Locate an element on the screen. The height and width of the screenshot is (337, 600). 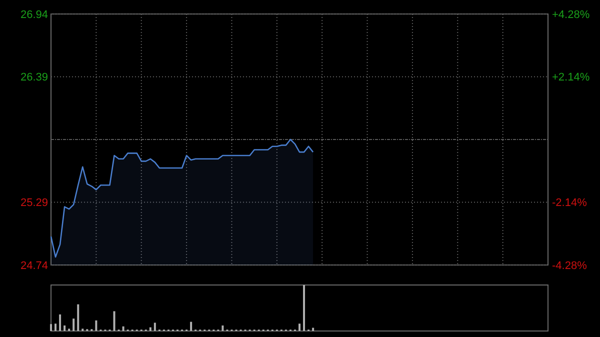
y2-tick-label: +4.28% is located at coordinates (571, 14).